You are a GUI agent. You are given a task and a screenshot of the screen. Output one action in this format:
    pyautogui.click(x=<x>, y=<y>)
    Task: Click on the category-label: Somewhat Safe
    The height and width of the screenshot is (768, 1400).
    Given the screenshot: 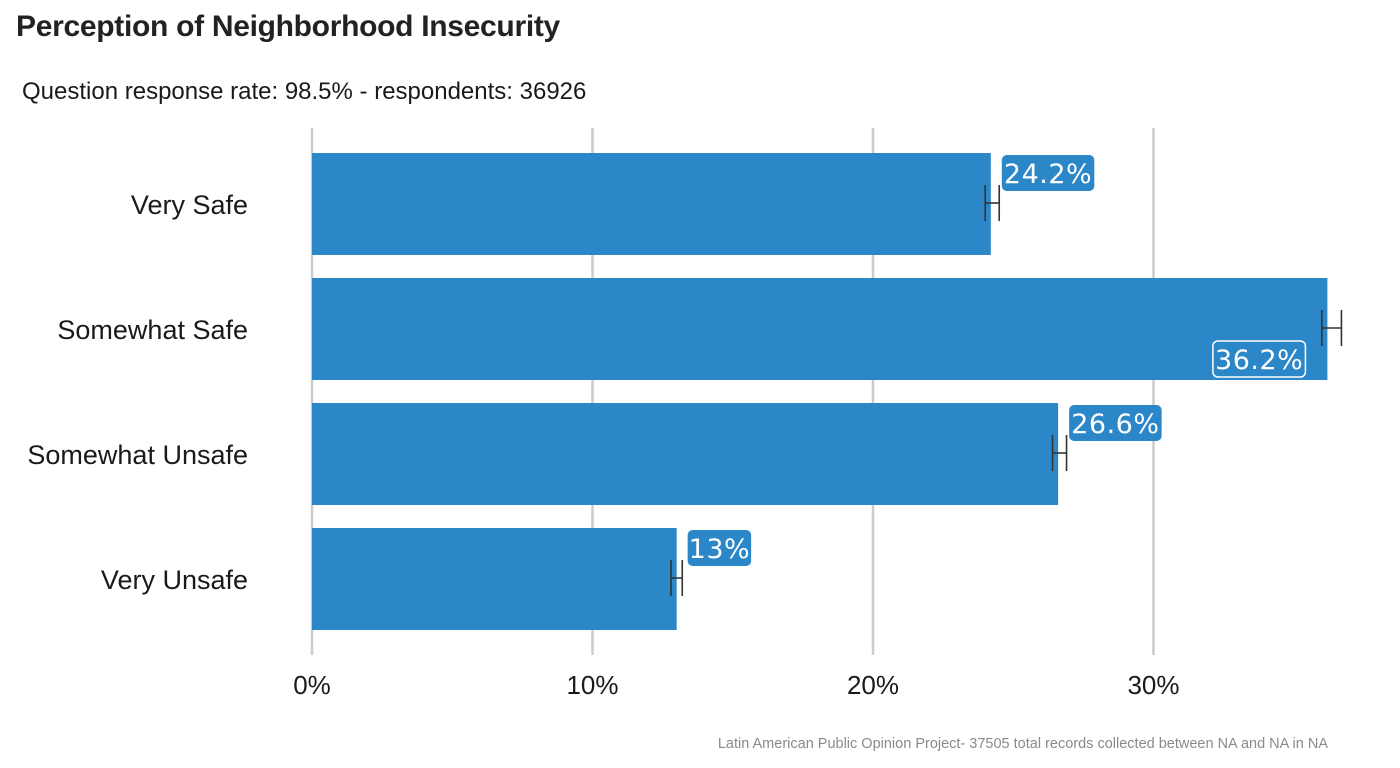 What is the action you would take?
    pyautogui.click(x=152, y=330)
    